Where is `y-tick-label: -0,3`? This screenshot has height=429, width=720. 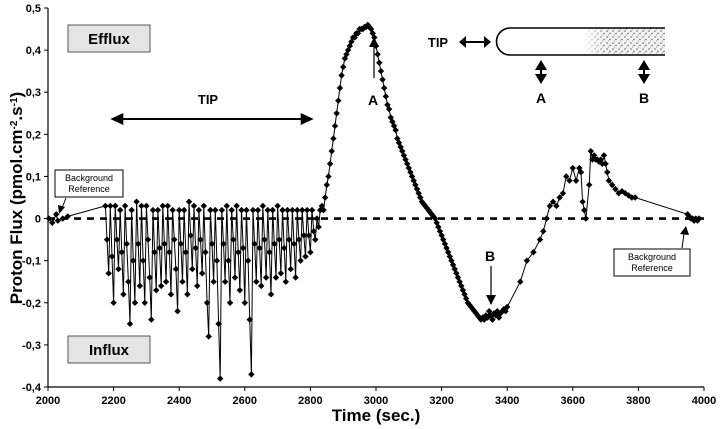 y-tick-label: -0,3 is located at coordinates (31, 346).